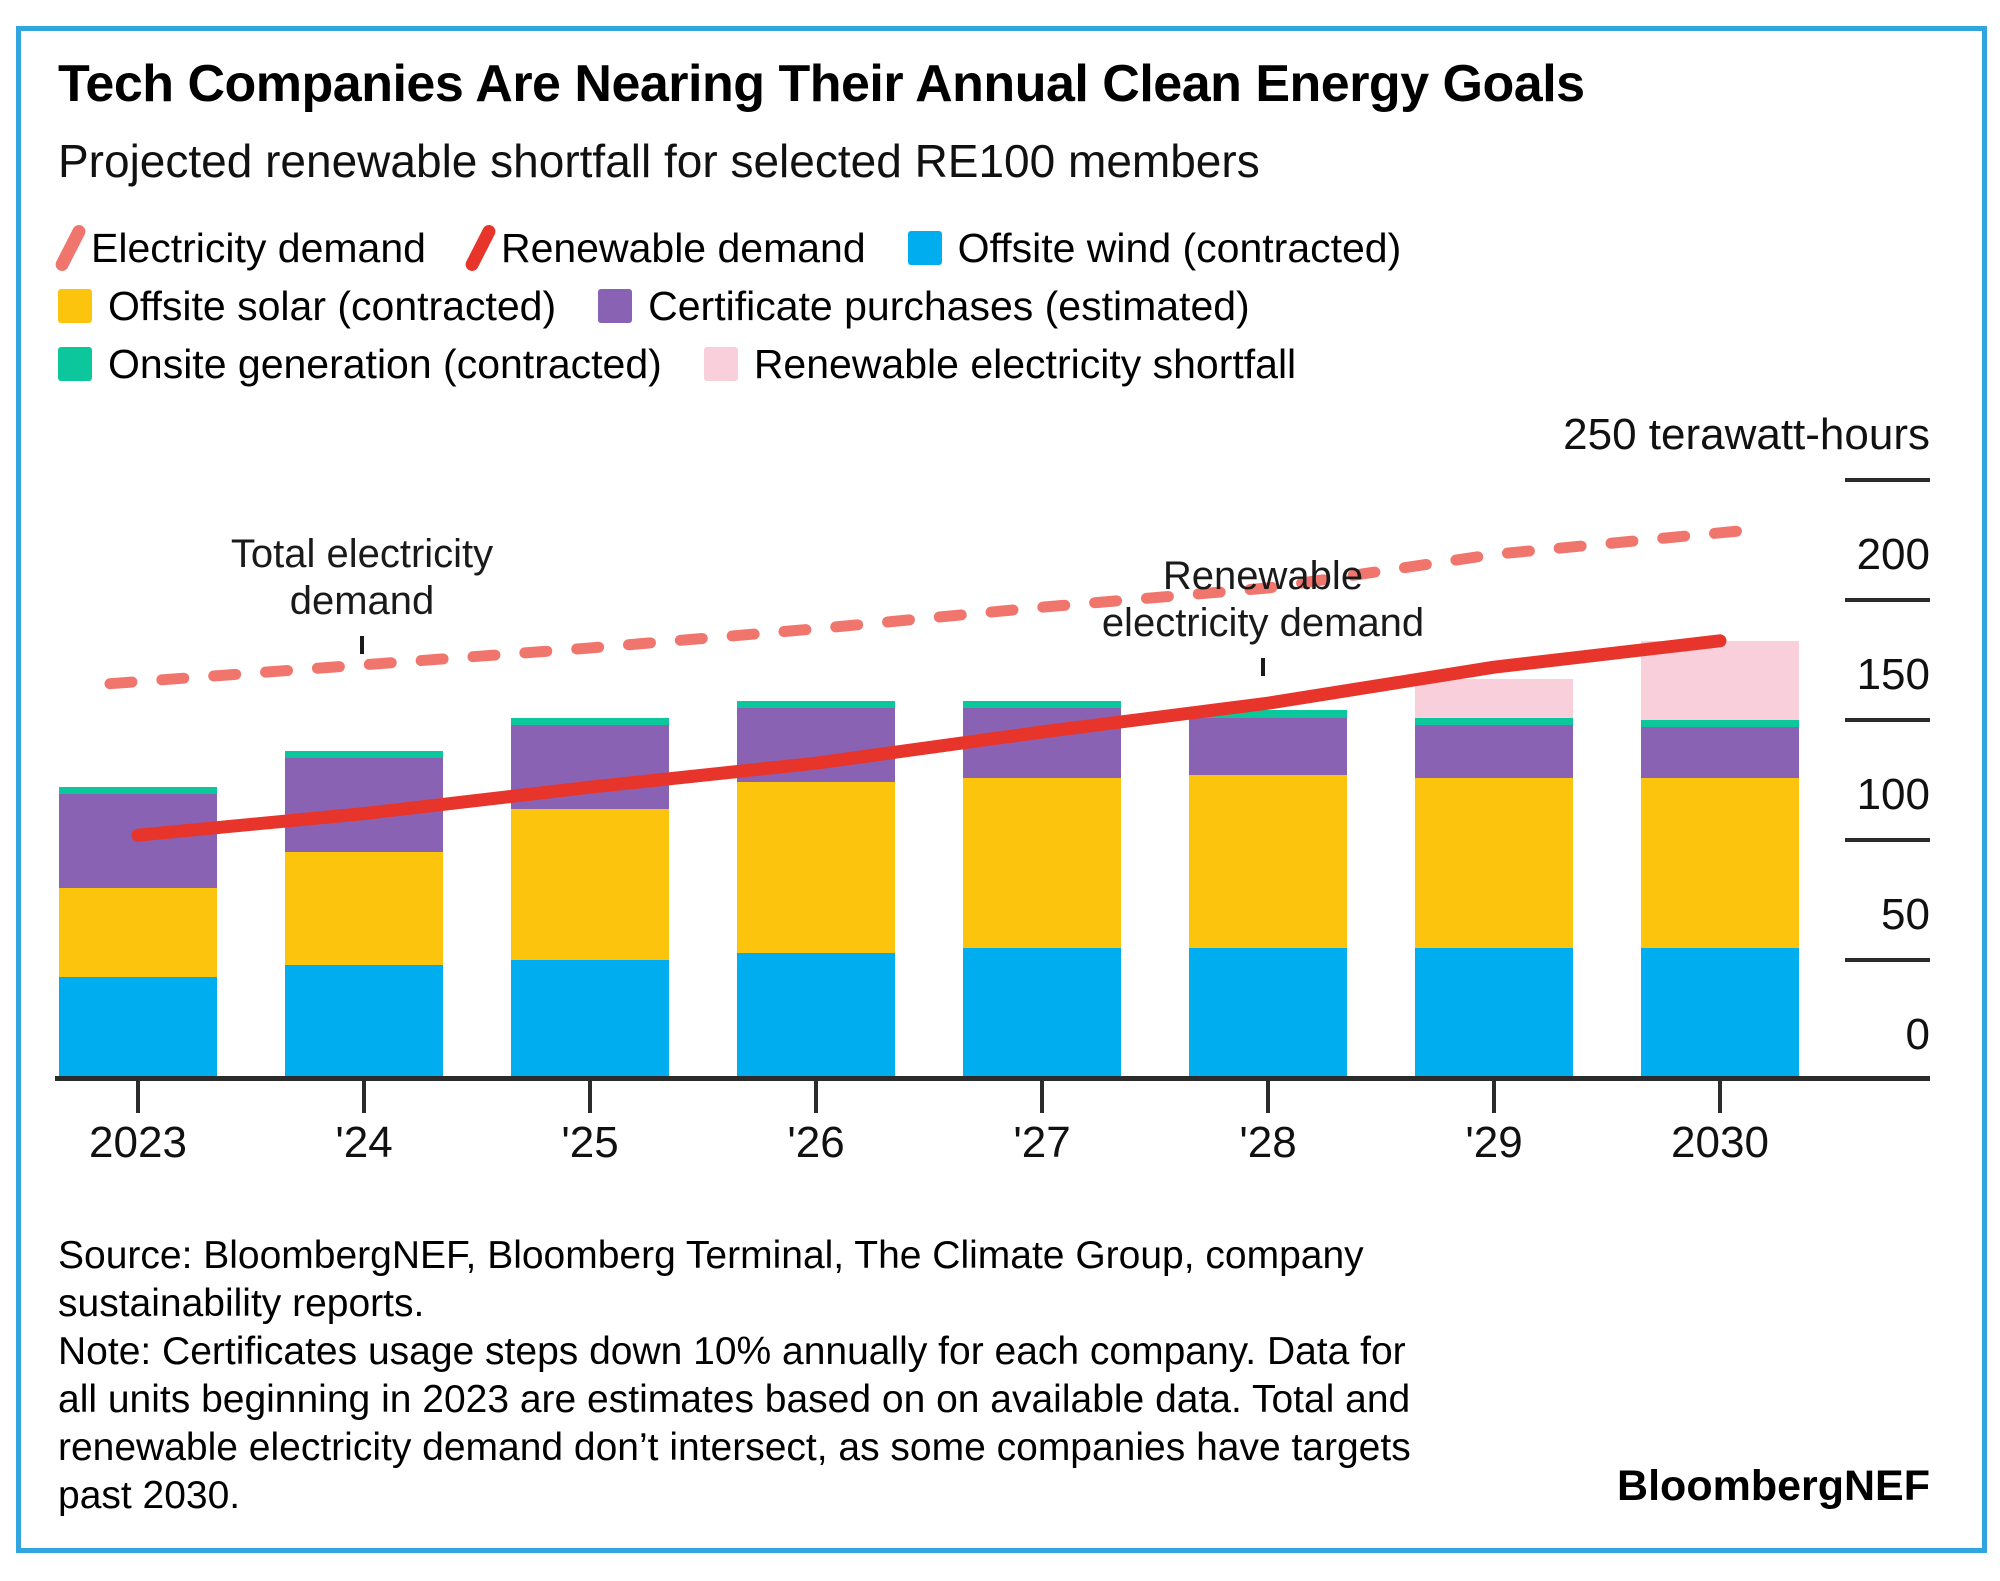 The width and height of the screenshot is (2000, 1581). What do you see at coordinates (241, 1303) in the screenshot?
I see `source-line: sustainability reports.` at bounding box center [241, 1303].